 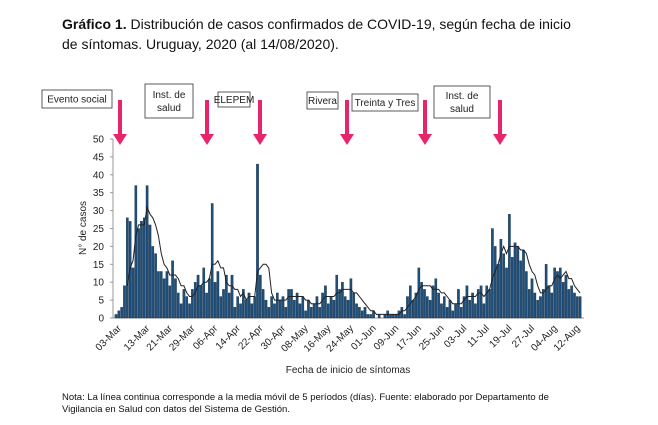 What do you see at coordinates (500, 336) in the screenshot?
I see `x-tick-label: 19-Jul` at bounding box center [500, 336].